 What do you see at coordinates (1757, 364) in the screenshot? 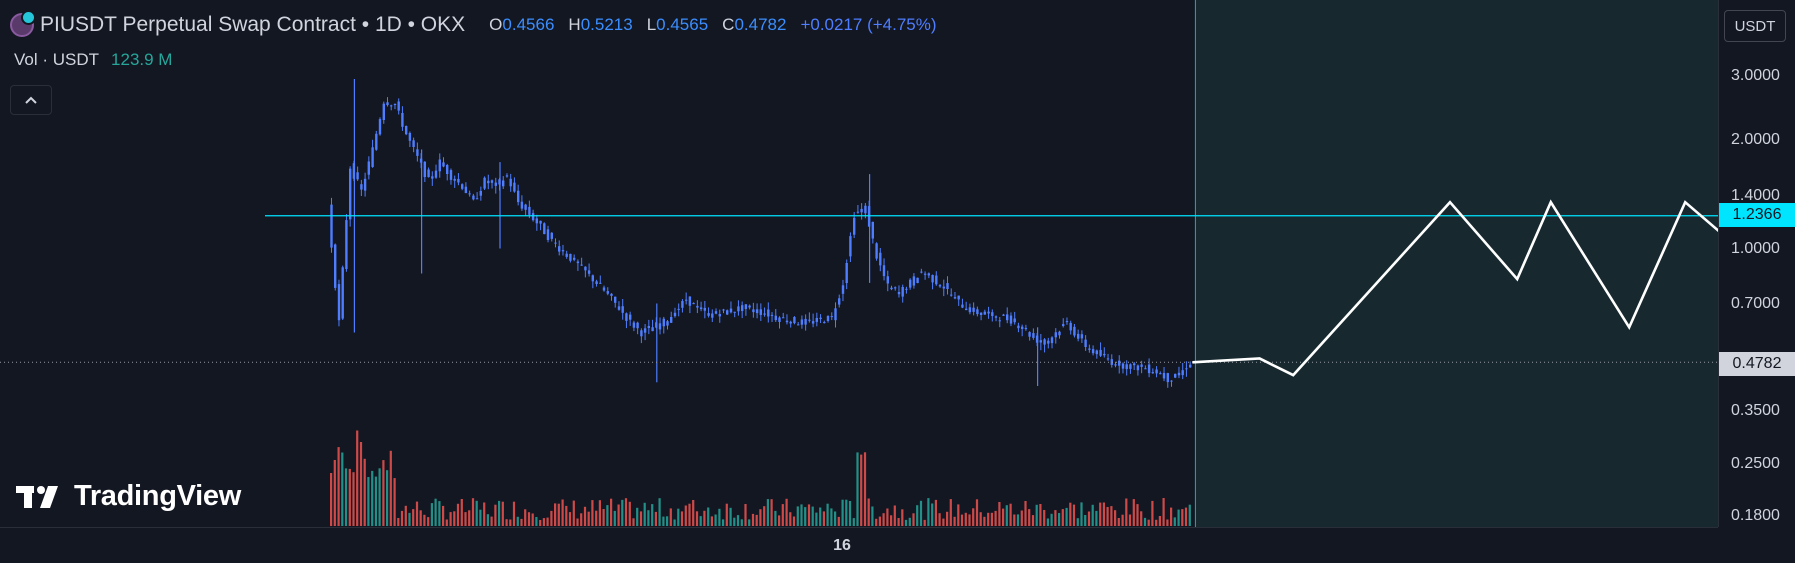
I see `last-price-tag: 0.4782` at bounding box center [1757, 364].